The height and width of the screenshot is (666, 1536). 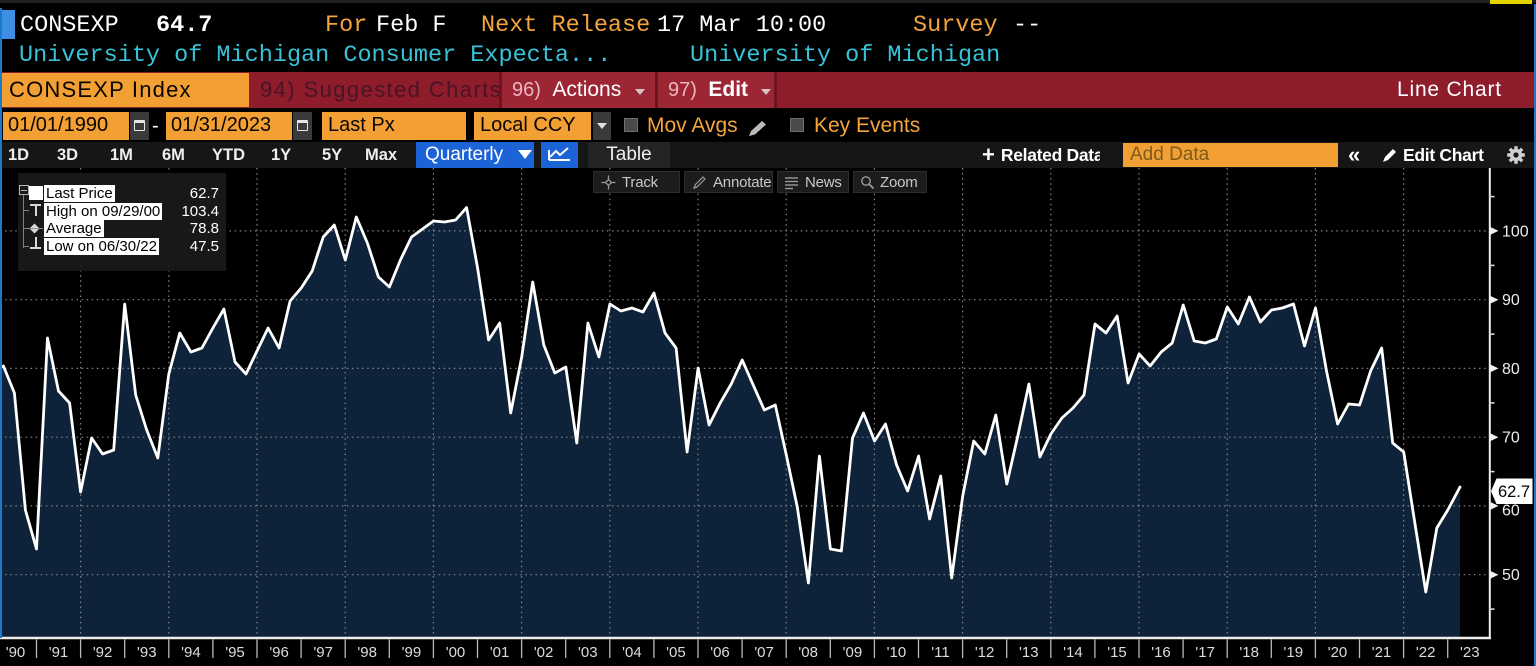 What do you see at coordinates (235, 652) in the screenshot?
I see `svg-text: '95` at bounding box center [235, 652].